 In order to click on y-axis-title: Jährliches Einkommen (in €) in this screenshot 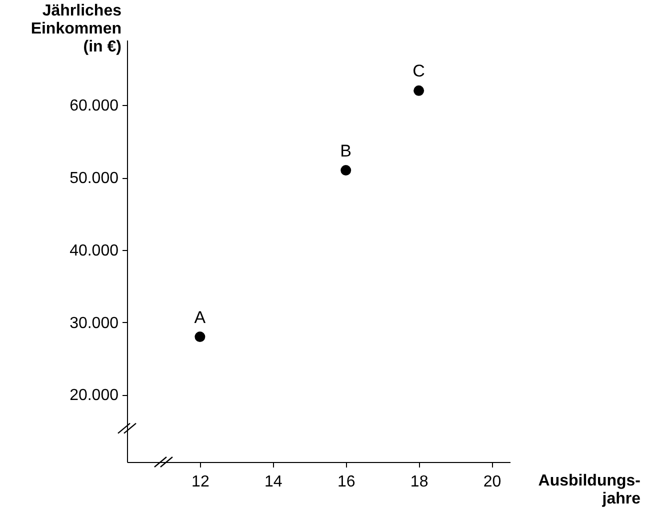, I will do `click(76, 29)`.